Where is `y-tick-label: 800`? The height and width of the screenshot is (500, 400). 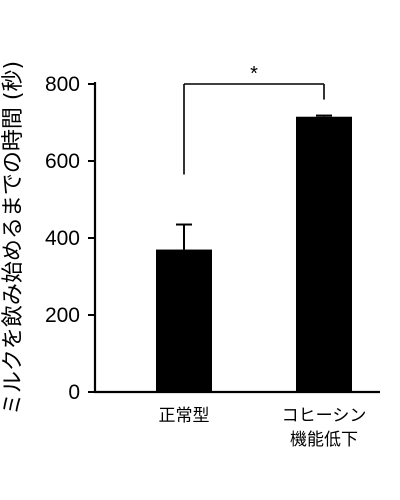
y-tick-label: 800 is located at coordinates (62, 84).